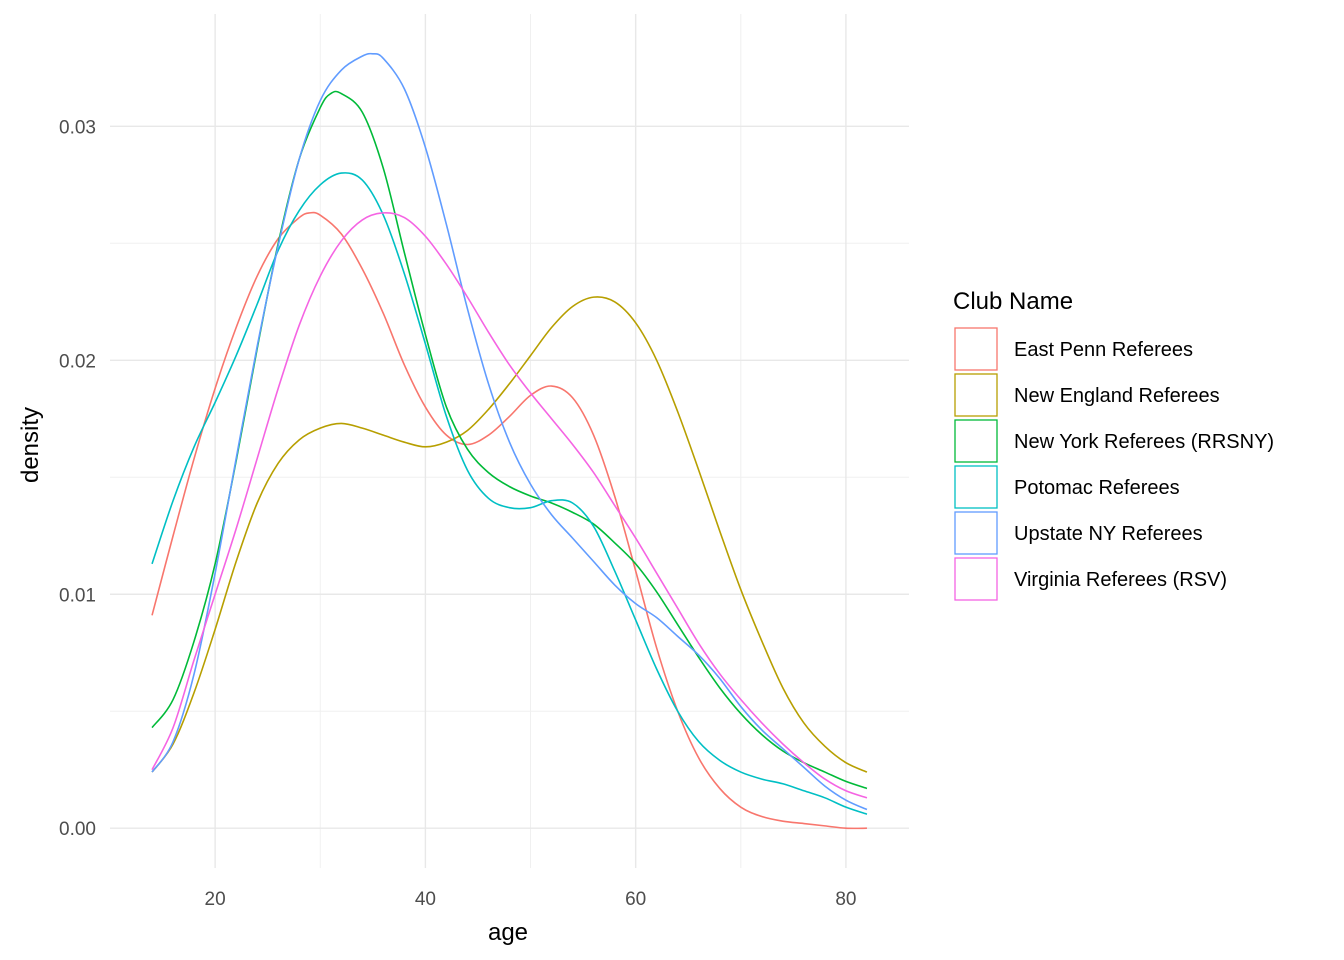 This screenshot has height=960, width=1344. Describe the element at coordinates (1013, 301) in the screenshot. I see `legend-title: Club Name` at that location.